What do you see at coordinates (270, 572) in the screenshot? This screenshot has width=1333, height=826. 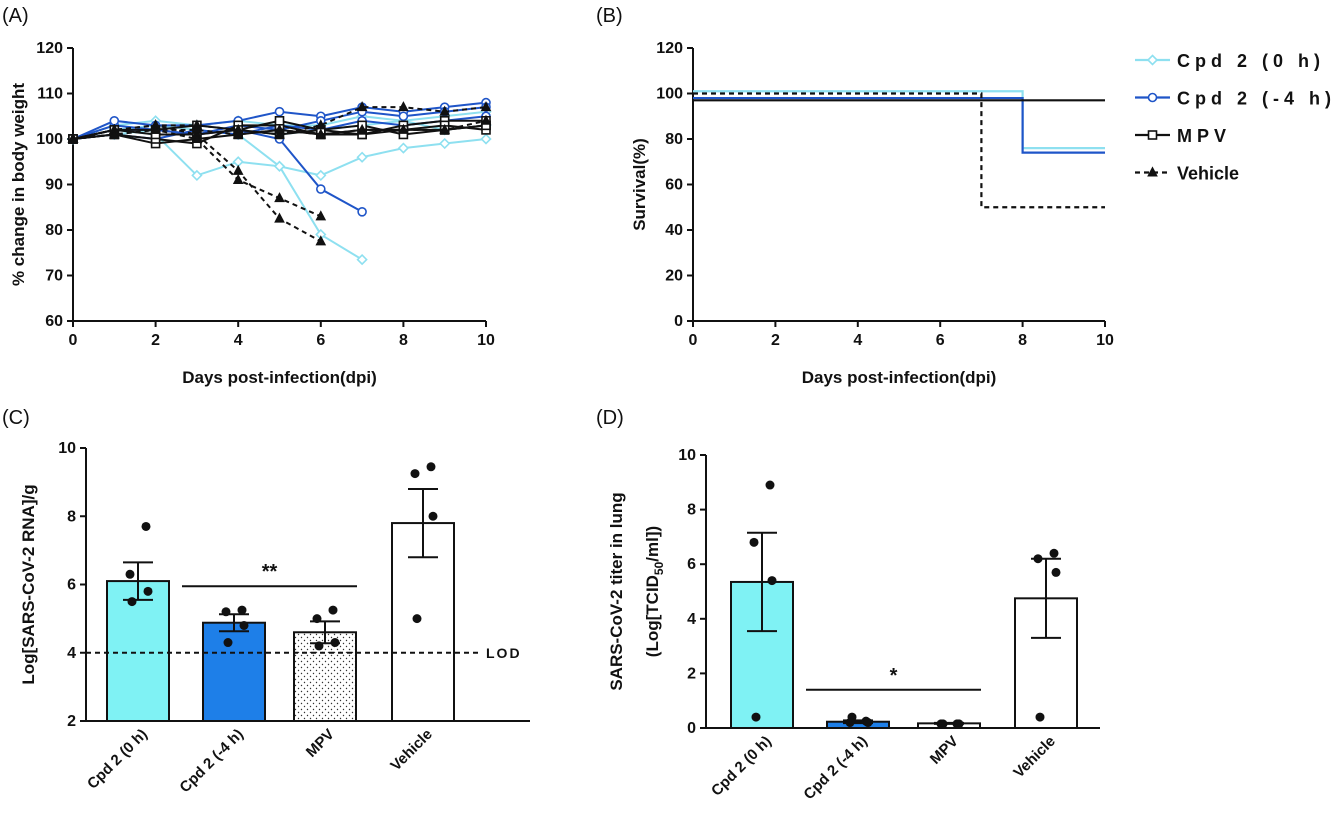 I see `c-significance-label: **` at bounding box center [270, 572].